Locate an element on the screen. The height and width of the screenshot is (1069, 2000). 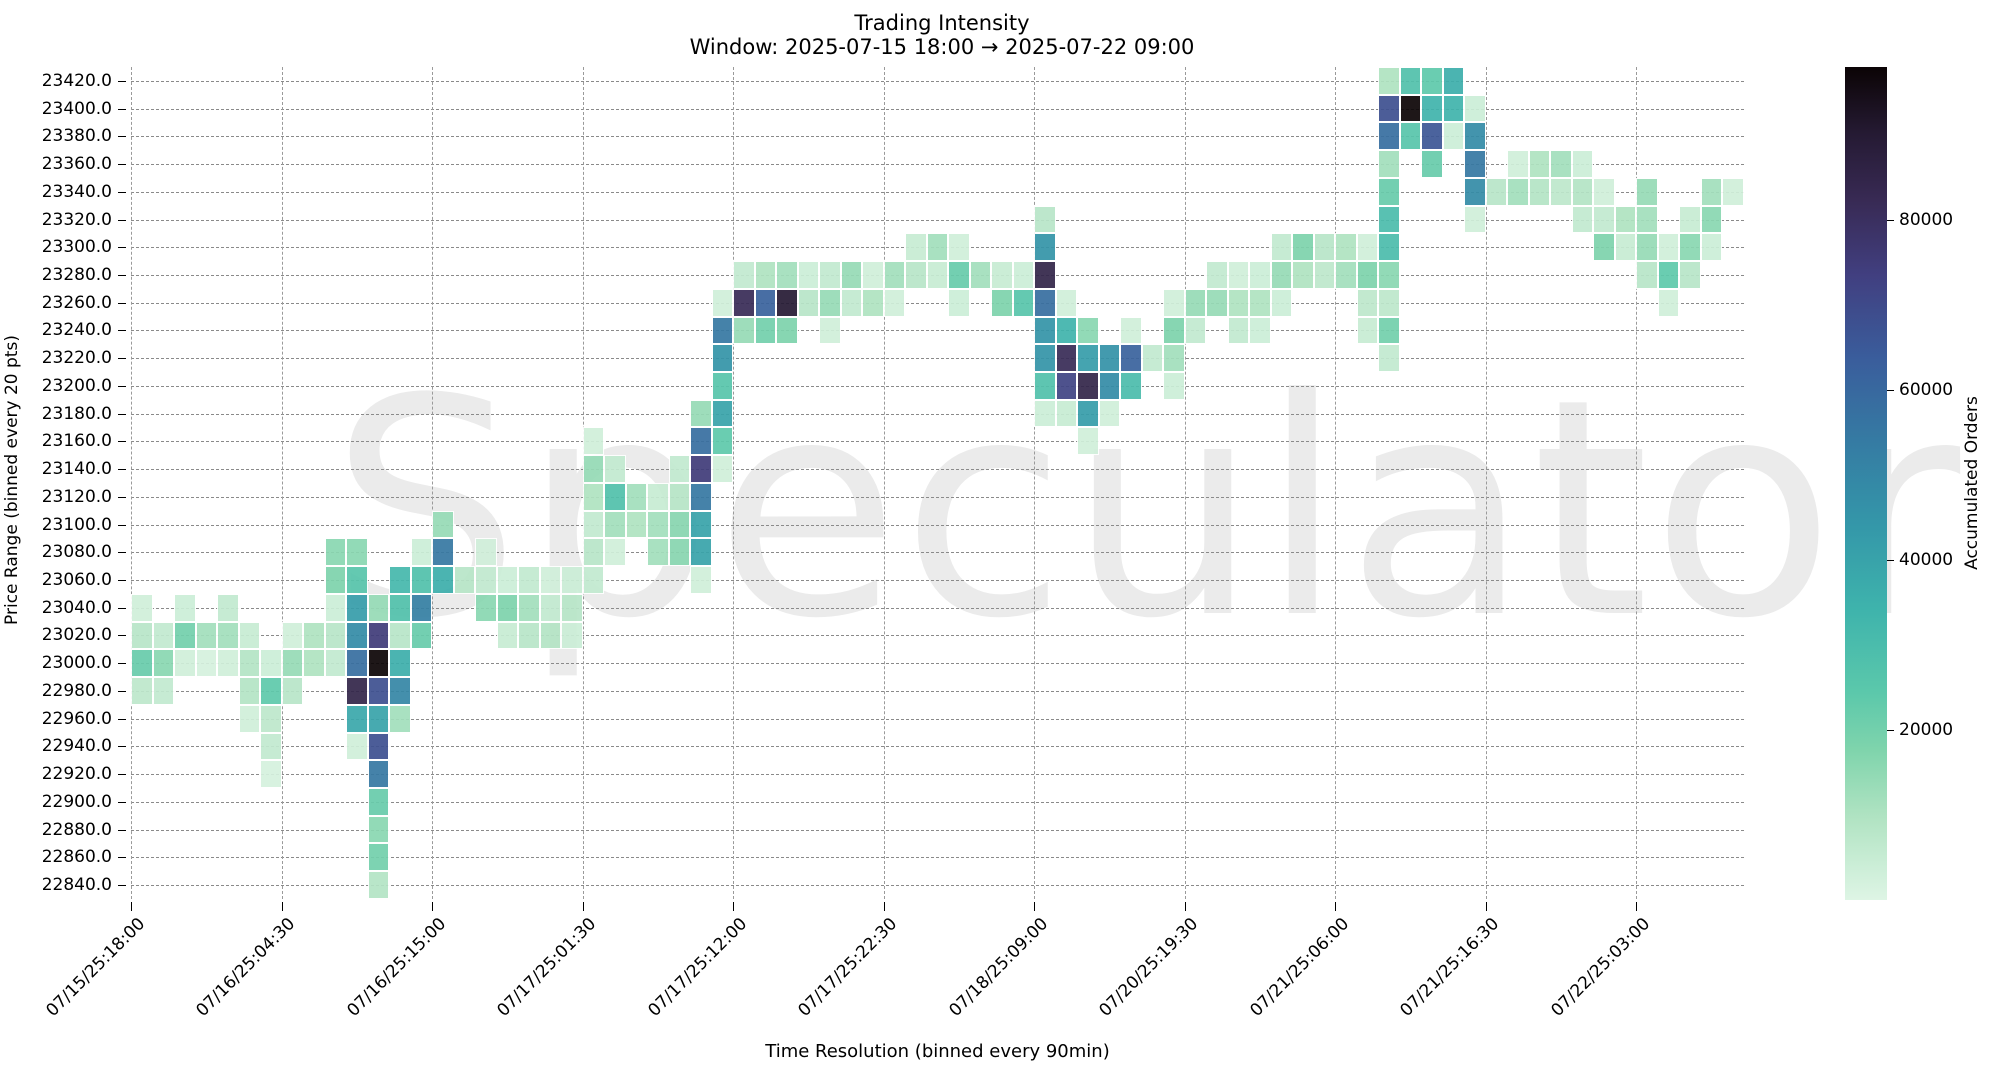
y-tick-label: 23400.0 is located at coordinates (76, 108).